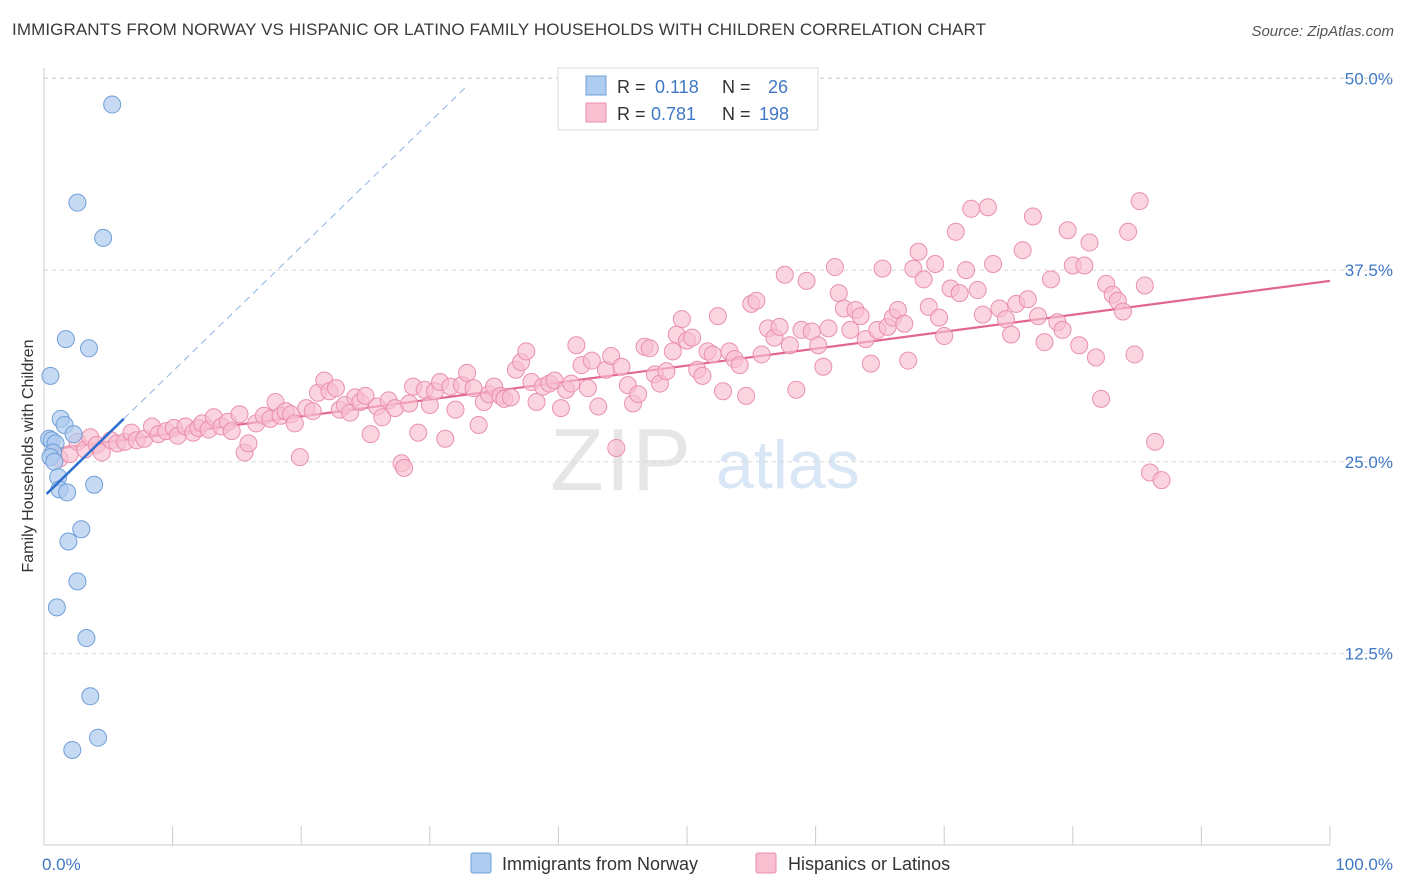 The image size is (1406, 892). I want to click on stats-n-value-1: 26, so click(778, 87).